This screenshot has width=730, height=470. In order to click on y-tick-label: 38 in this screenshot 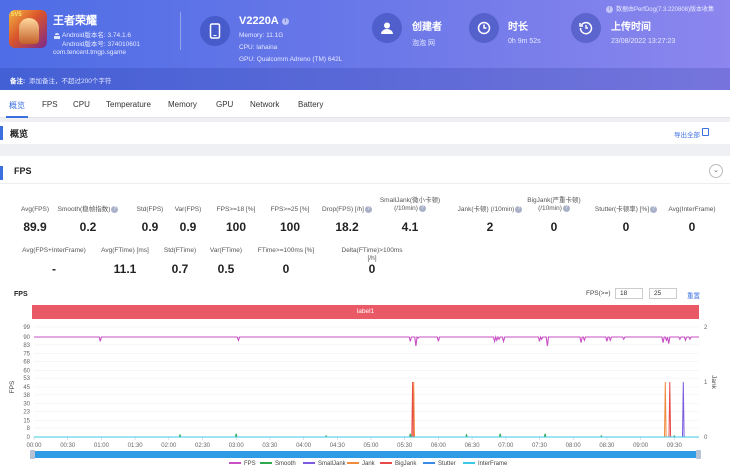, I will do `click(26, 396)`.